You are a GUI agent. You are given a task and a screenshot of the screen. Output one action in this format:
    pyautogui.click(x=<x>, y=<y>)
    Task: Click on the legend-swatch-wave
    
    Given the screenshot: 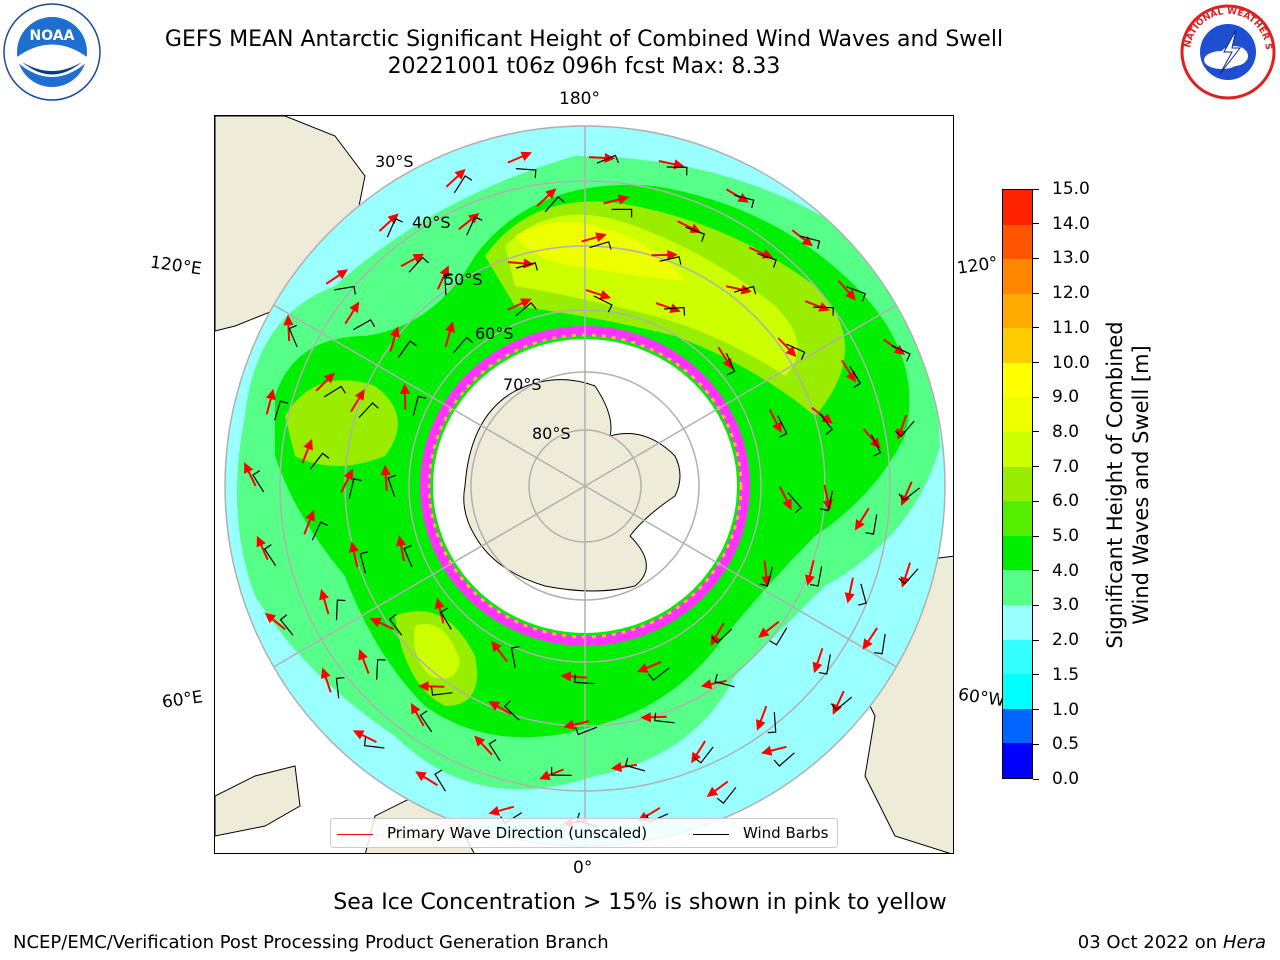 What is the action you would take?
    pyautogui.click(x=355, y=834)
    